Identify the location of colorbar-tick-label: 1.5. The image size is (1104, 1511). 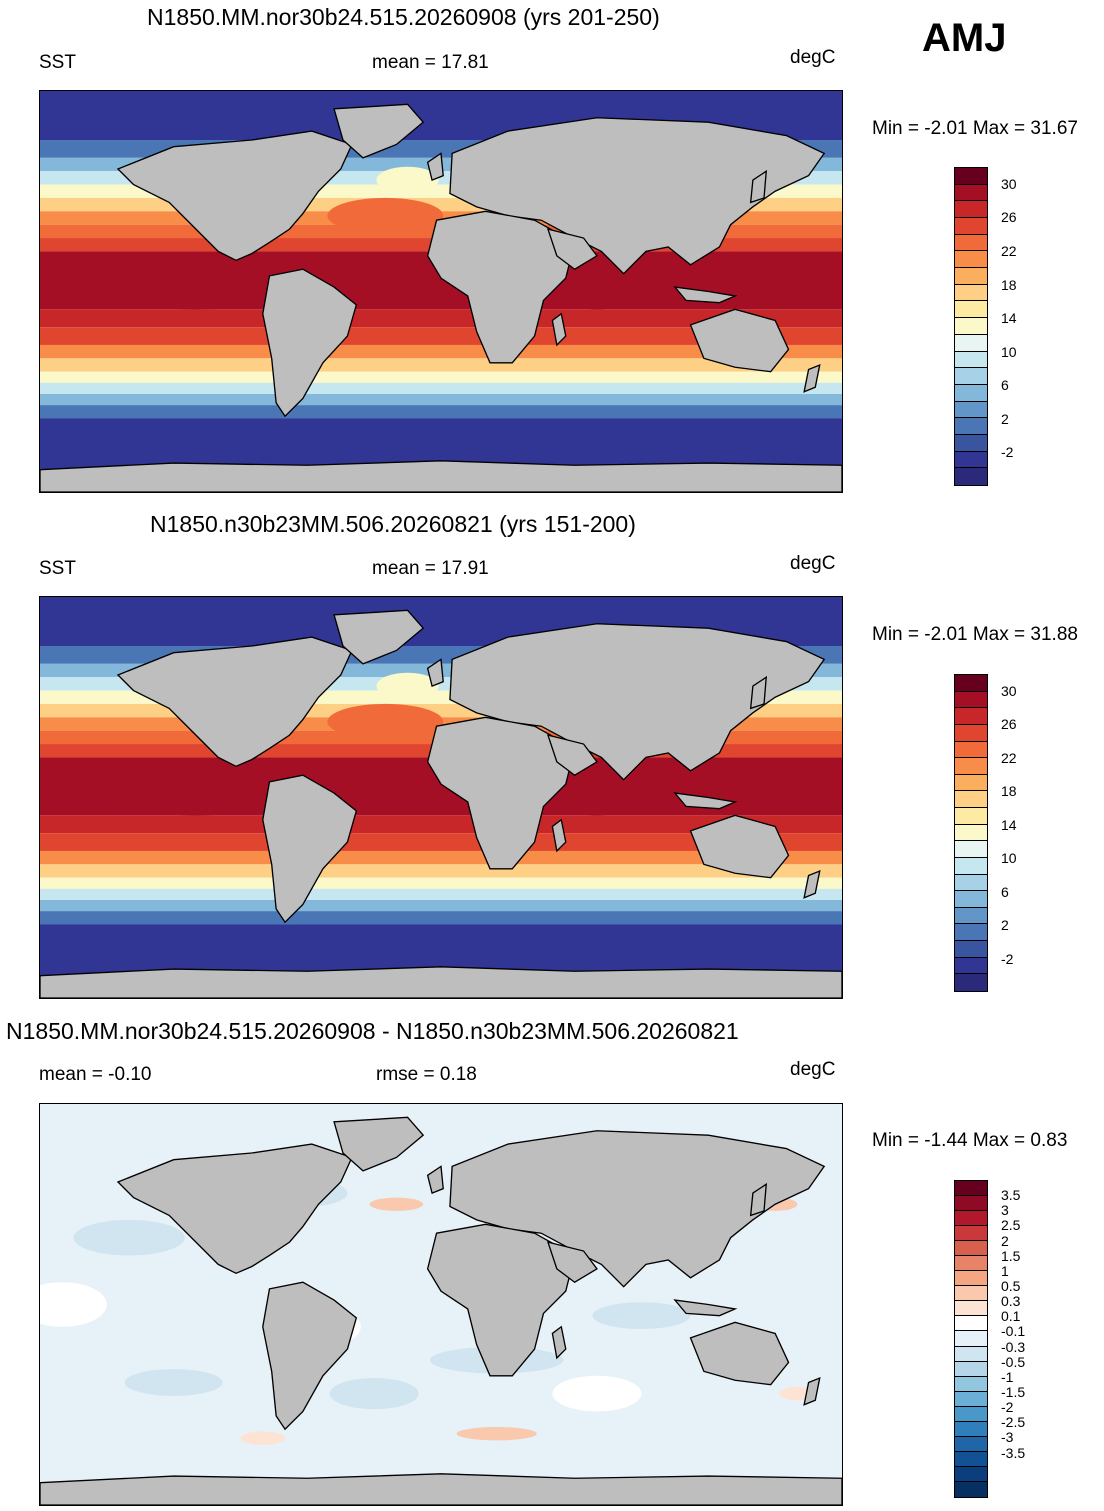
(1011, 1255).